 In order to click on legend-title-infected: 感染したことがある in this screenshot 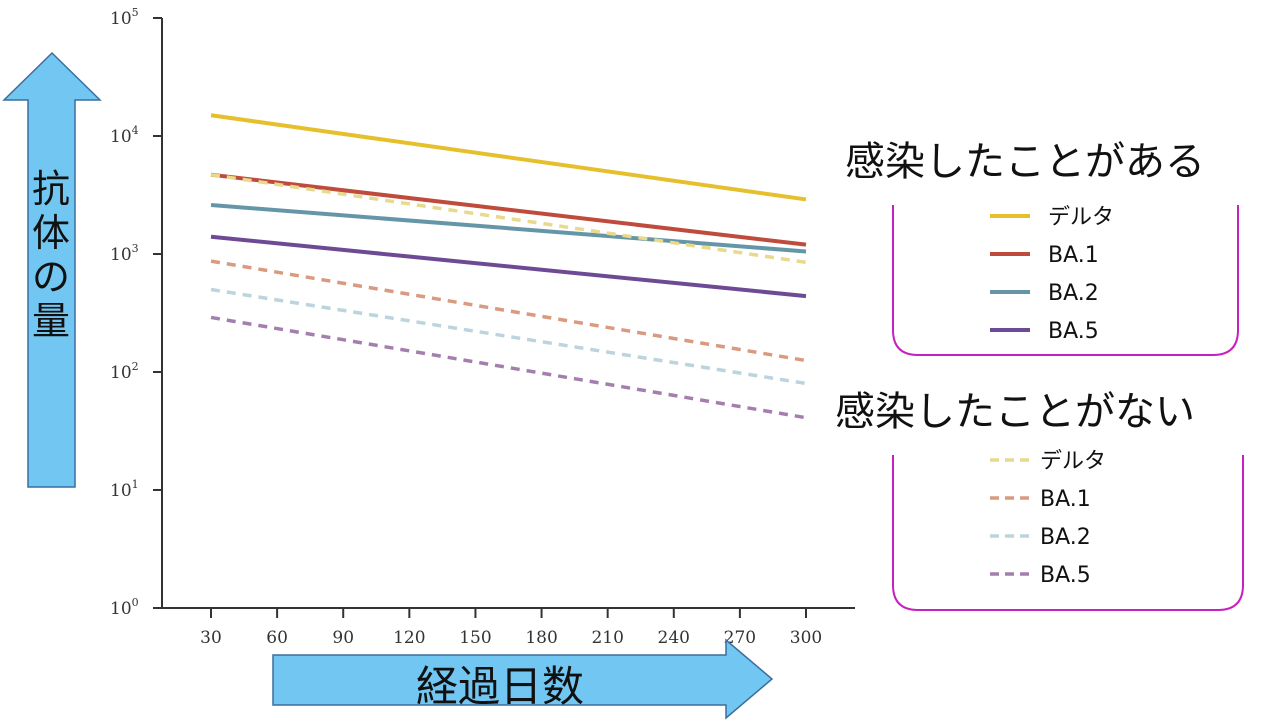, I will do `click(1025, 162)`.